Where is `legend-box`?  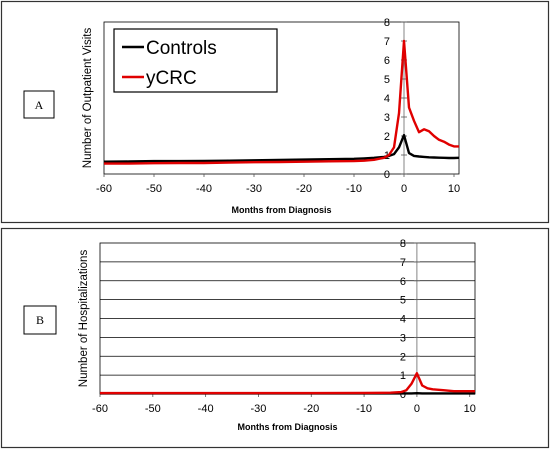 legend-box is located at coordinates (195, 60).